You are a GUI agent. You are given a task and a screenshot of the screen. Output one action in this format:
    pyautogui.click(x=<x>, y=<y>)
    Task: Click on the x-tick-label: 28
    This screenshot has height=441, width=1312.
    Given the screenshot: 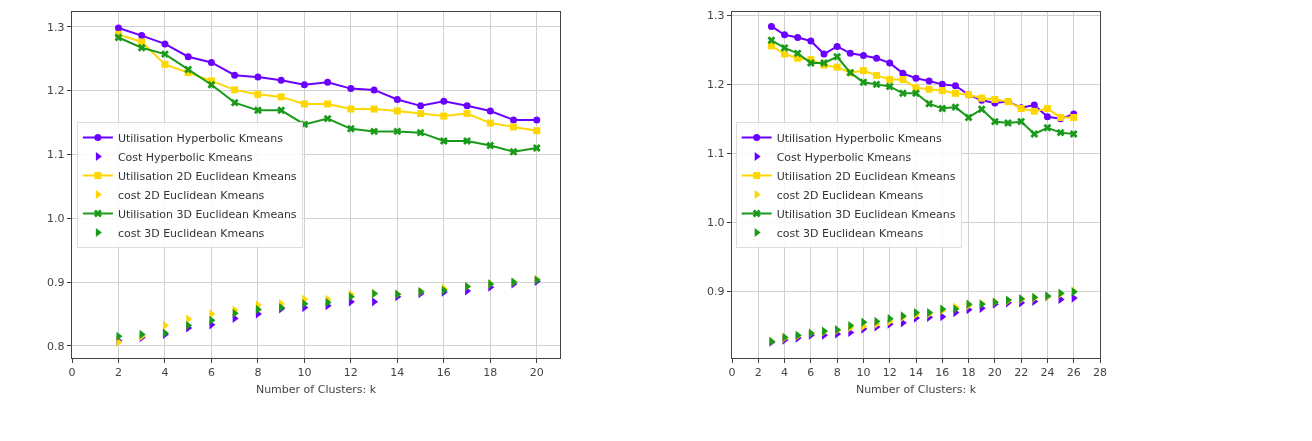 What is the action you would take?
    pyautogui.click(x=1100, y=373)
    